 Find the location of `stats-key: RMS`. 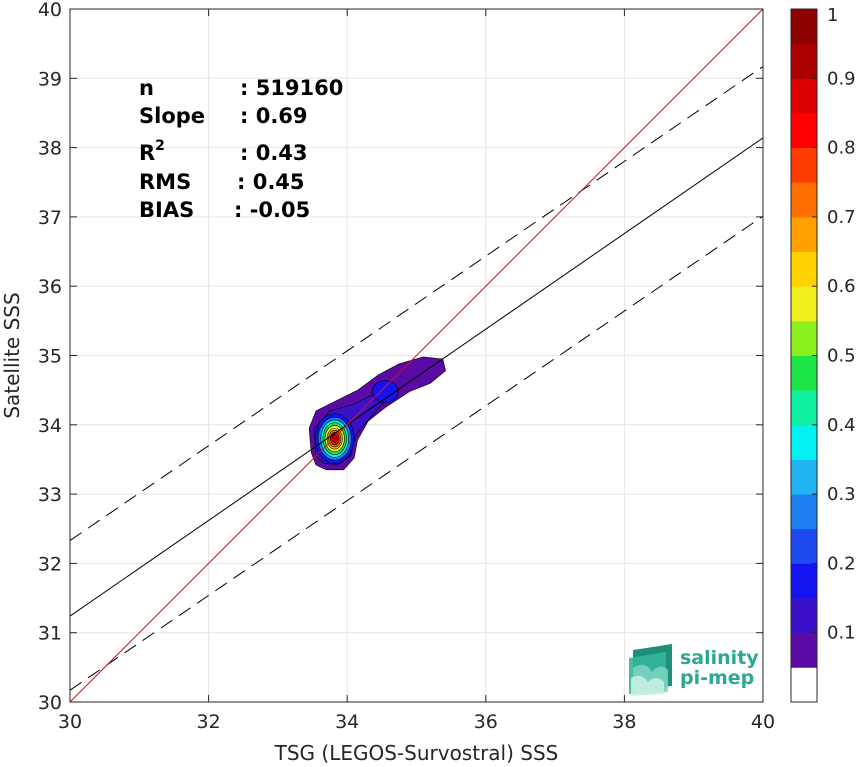

stats-key: RMS is located at coordinates (165, 182).